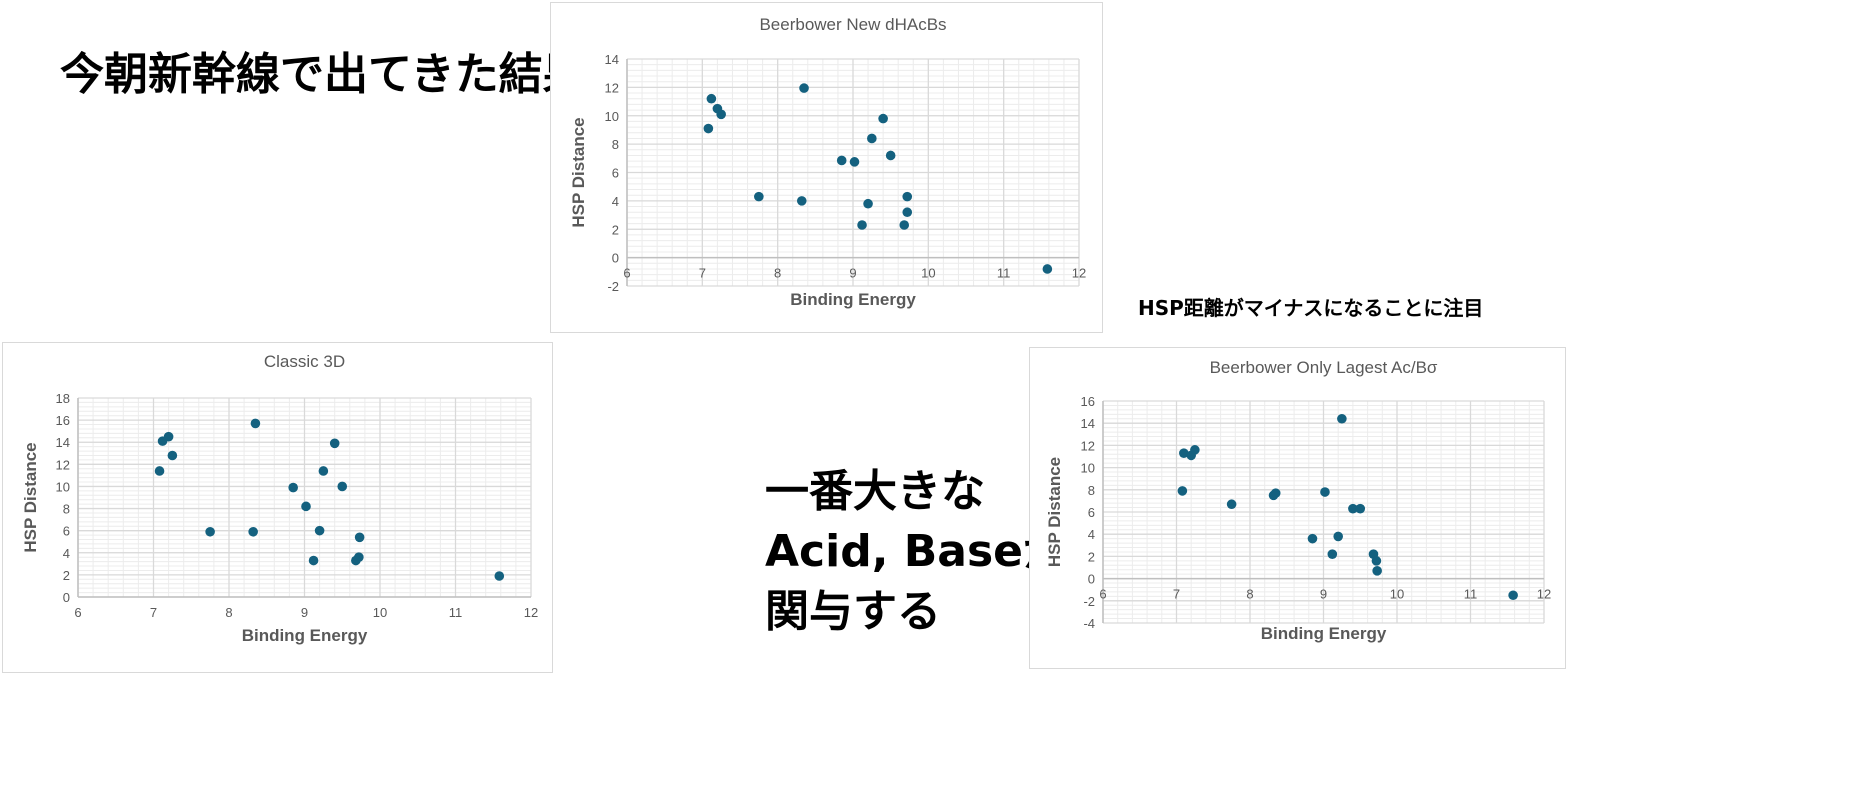 This screenshot has width=1852, height=796. What do you see at coordinates (916, 552) in the screenshot?
I see `largest-acid-base-note: 一番大きな Acid, Baseが 関与する` at bounding box center [916, 552].